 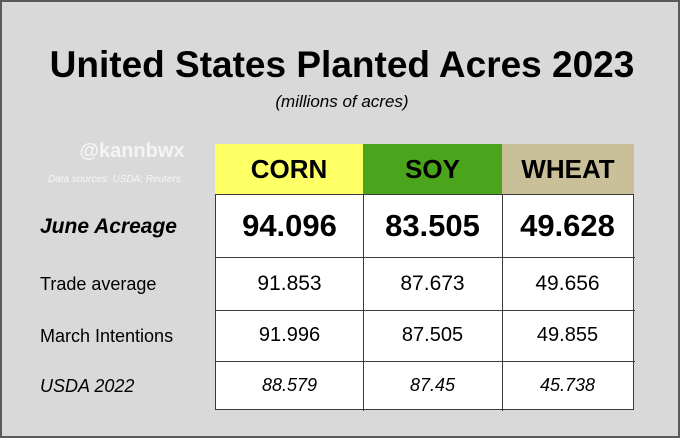 I want to click on cell-trade-corn: 91.853, so click(x=289, y=283).